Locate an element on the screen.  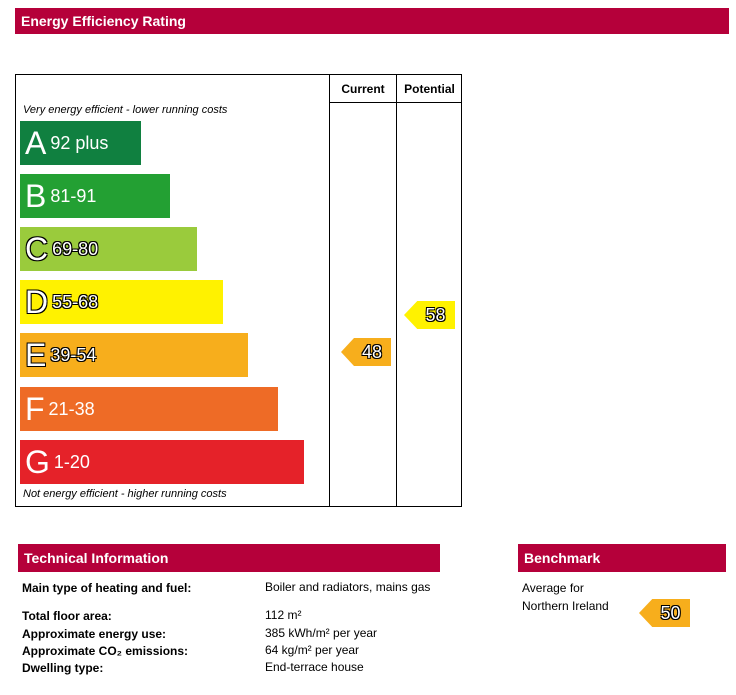
band-letter: F is located at coordinates (35, 409).